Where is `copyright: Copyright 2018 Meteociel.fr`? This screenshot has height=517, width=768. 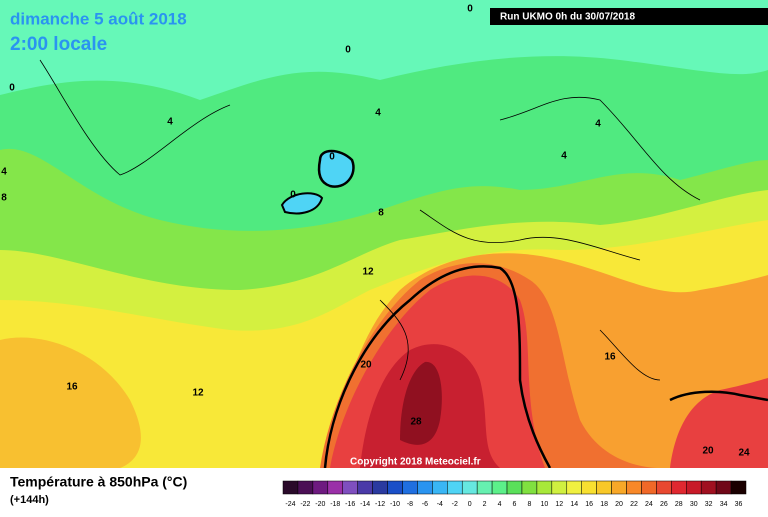 copyright: Copyright 2018 Meteociel.fr is located at coordinates (415, 462).